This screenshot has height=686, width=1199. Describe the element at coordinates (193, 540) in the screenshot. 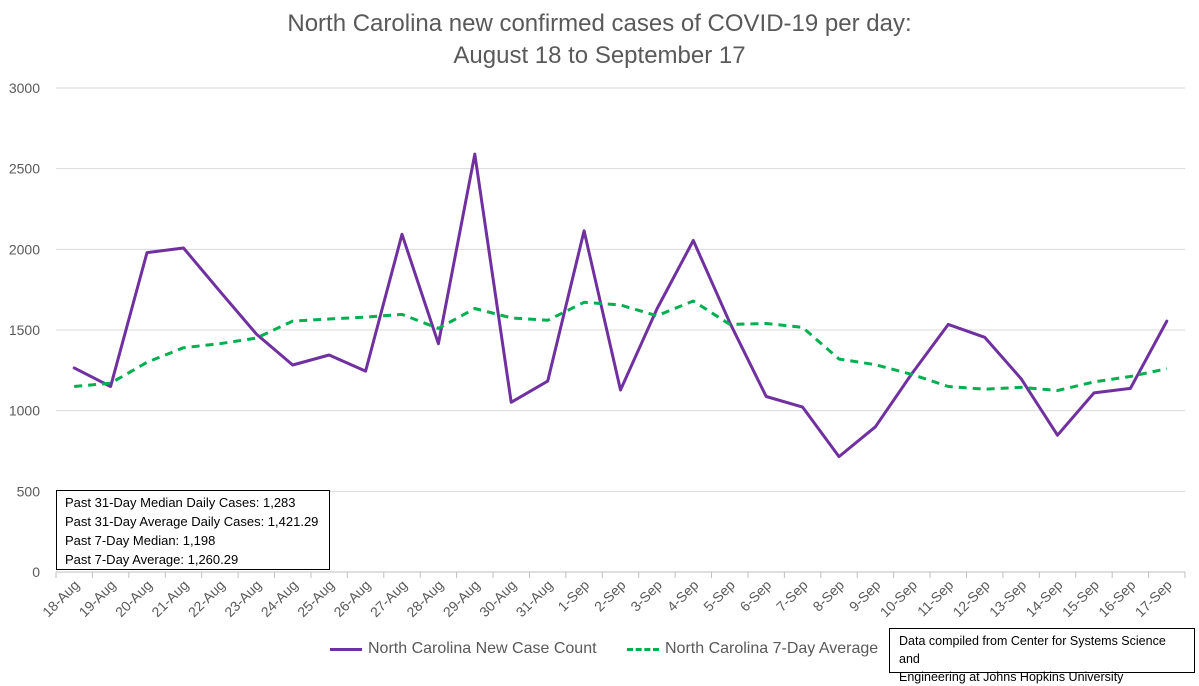

I see `stat-7day-median: Past 7-Day Median: 1,198` at that location.